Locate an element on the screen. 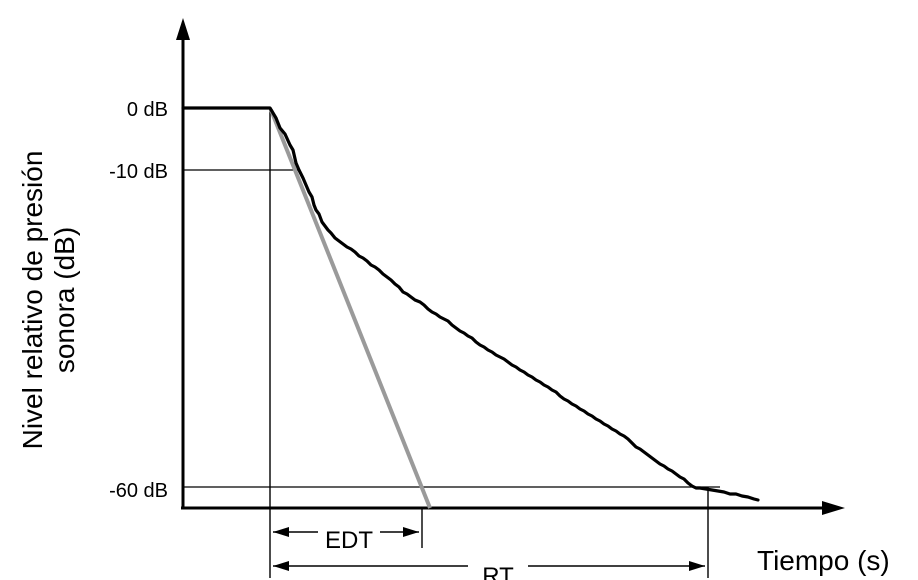 Image resolution: width=918 pixels, height=580 pixels. x-axis-label: Tiempo (s) is located at coordinates (823, 560).